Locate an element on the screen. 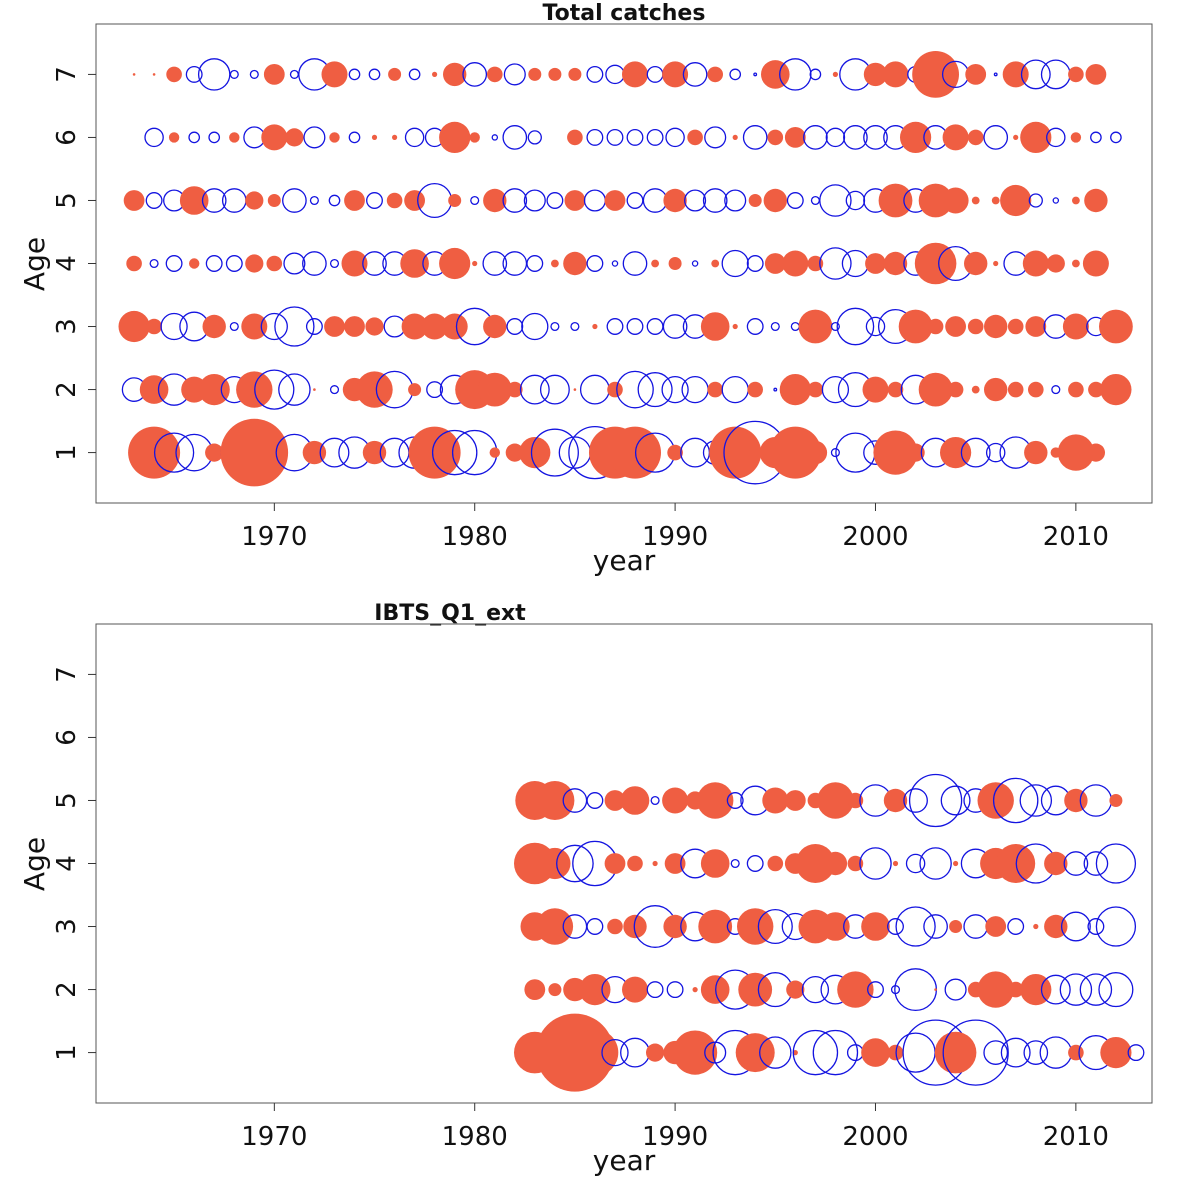  y-tick-label: 1 is located at coordinates (67, 1052).